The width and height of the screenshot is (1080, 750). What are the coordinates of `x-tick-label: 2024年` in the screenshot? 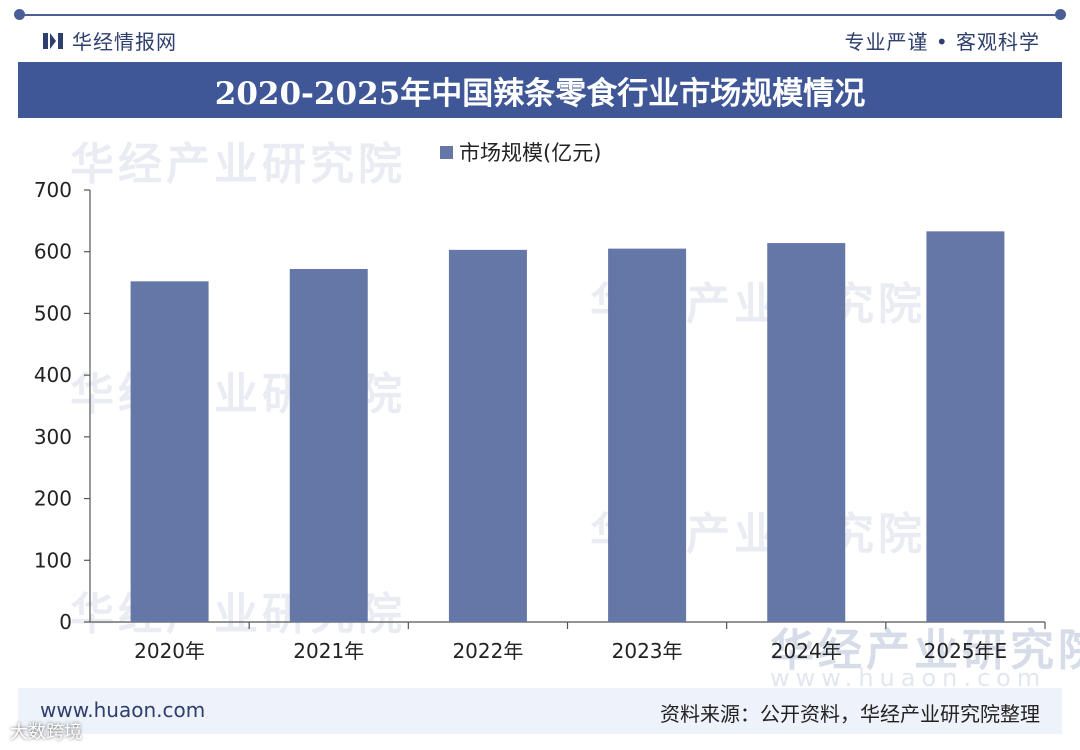 It's located at (806, 651).